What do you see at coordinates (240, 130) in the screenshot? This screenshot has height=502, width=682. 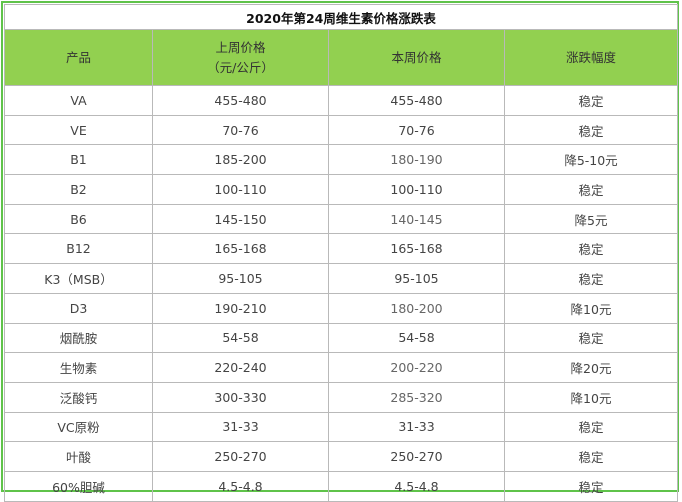 I see `cell-last: 70-76` at bounding box center [240, 130].